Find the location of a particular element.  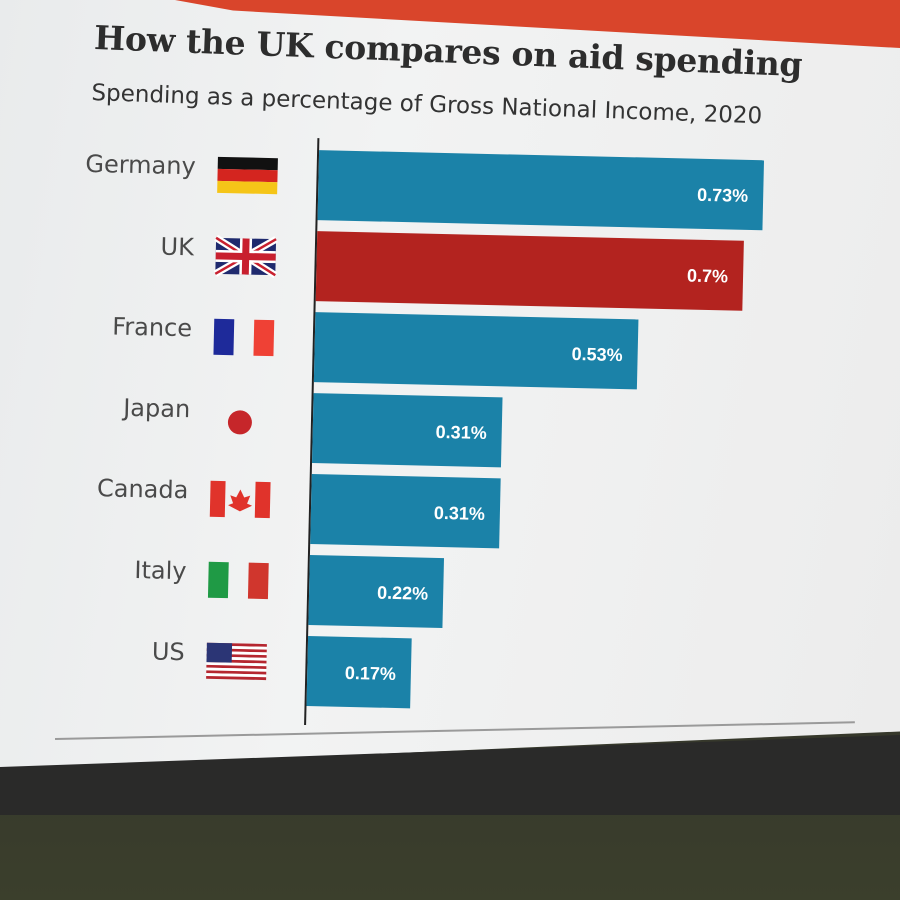

uk-flag-icon is located at coordinates (245, 256).